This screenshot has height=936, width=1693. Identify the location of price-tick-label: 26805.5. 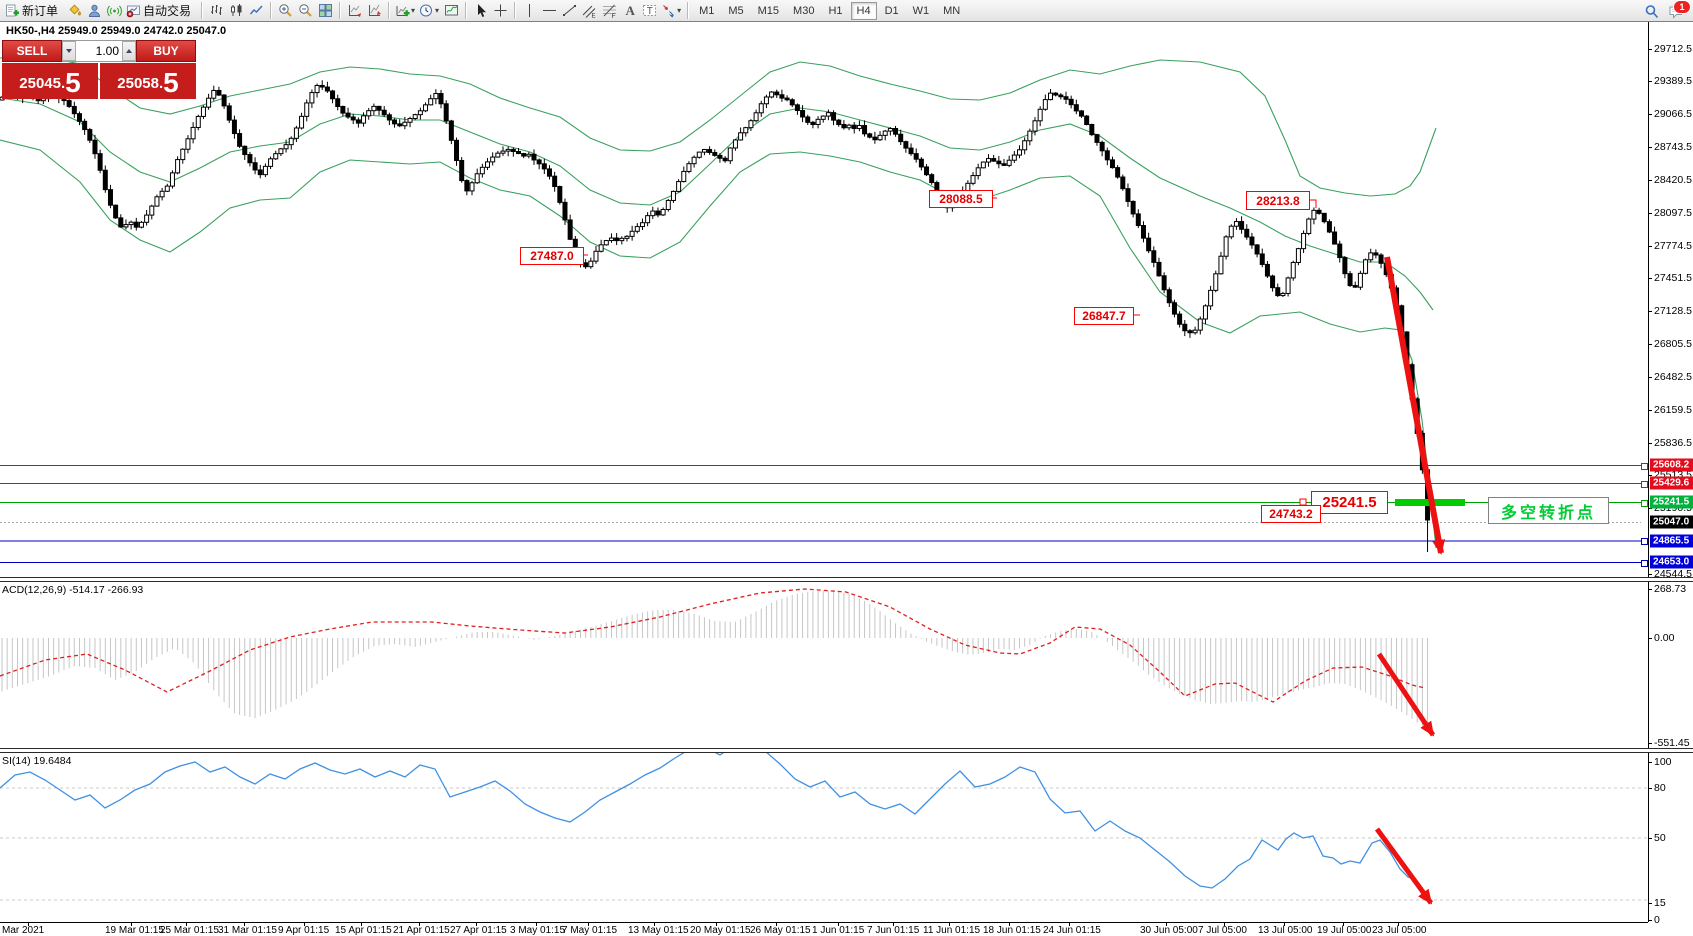
(1673, 344).